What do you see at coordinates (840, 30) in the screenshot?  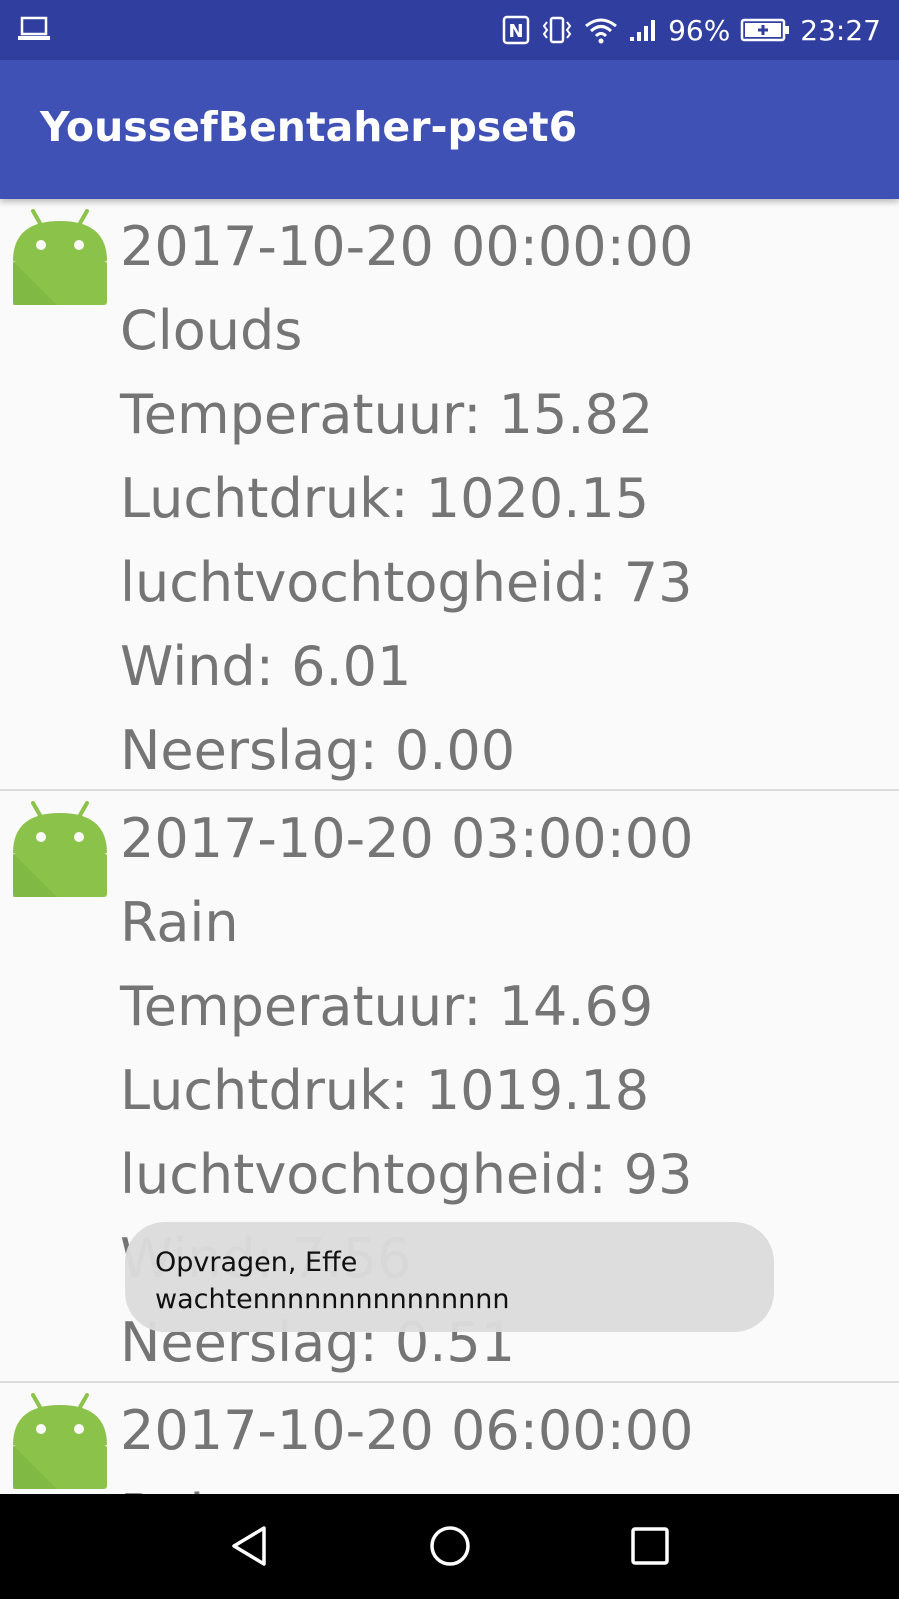 I see `clock: 23:27` at bounding box center [840, 30].